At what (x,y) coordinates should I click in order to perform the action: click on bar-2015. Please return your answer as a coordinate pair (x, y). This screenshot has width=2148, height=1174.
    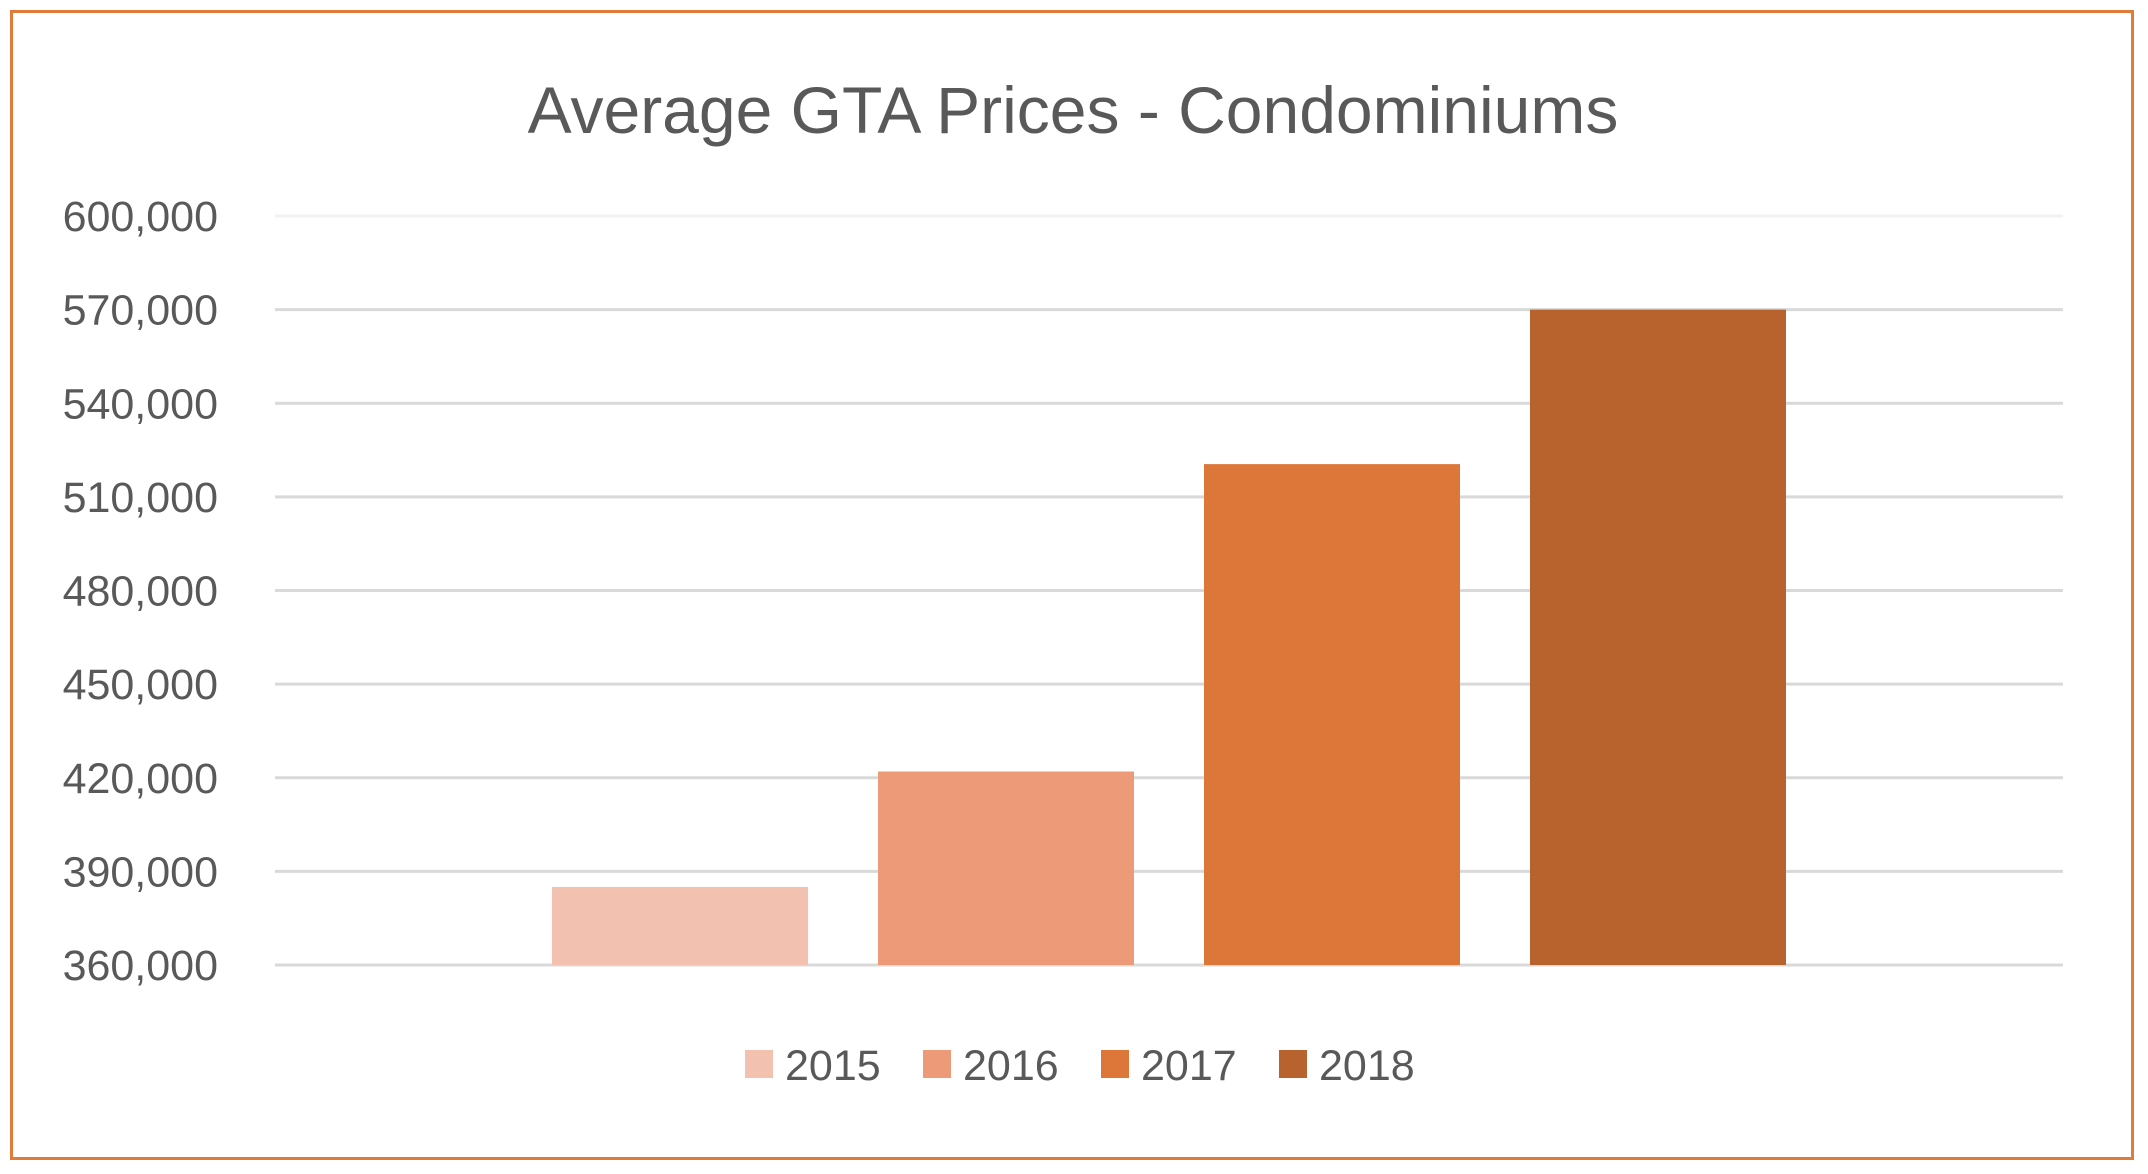
    Looking at the image, I should click on (680, 925).